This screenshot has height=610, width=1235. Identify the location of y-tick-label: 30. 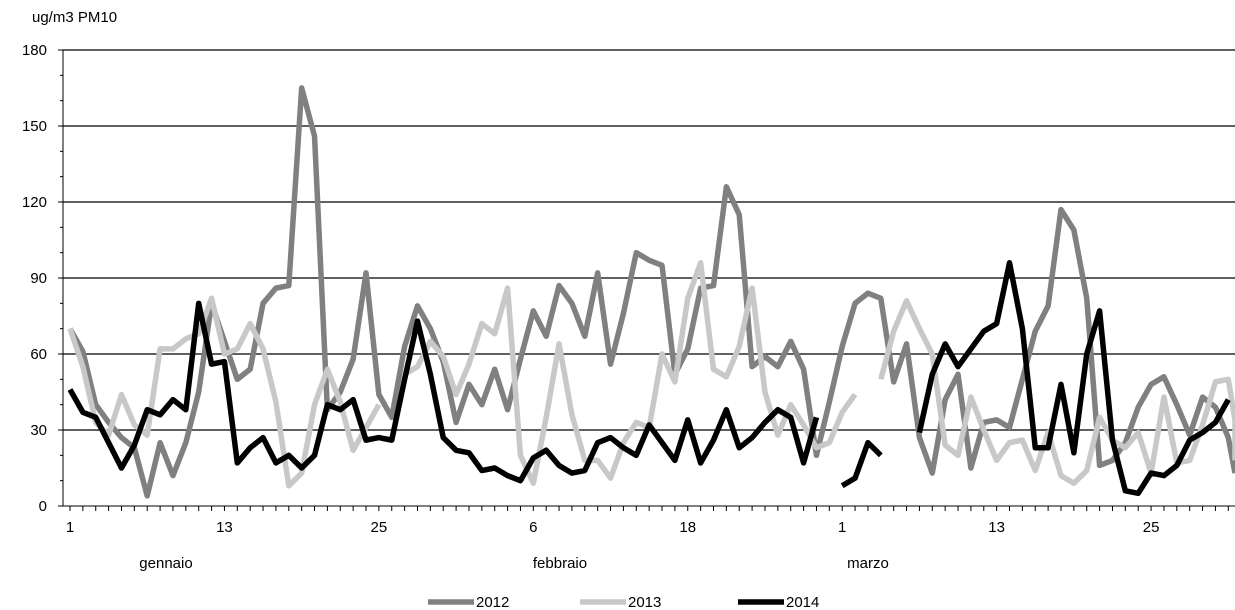
(38, 430).